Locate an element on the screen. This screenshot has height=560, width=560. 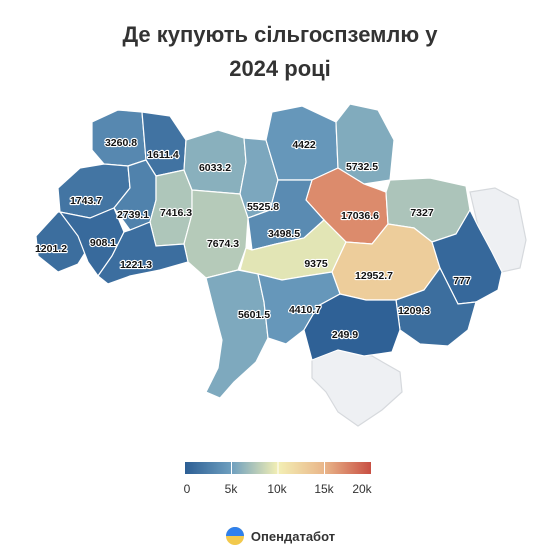
region-zaporizhzhia is located at coordinates (352, 327).